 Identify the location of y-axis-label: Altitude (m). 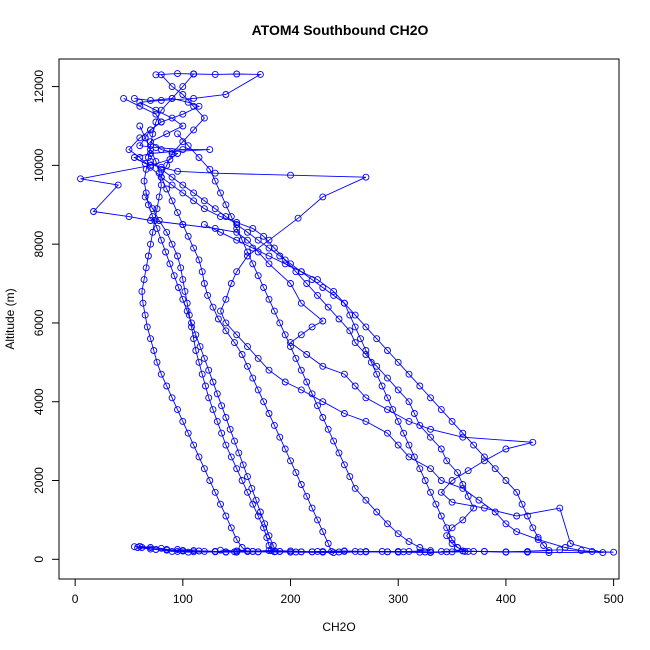
(10, 318).